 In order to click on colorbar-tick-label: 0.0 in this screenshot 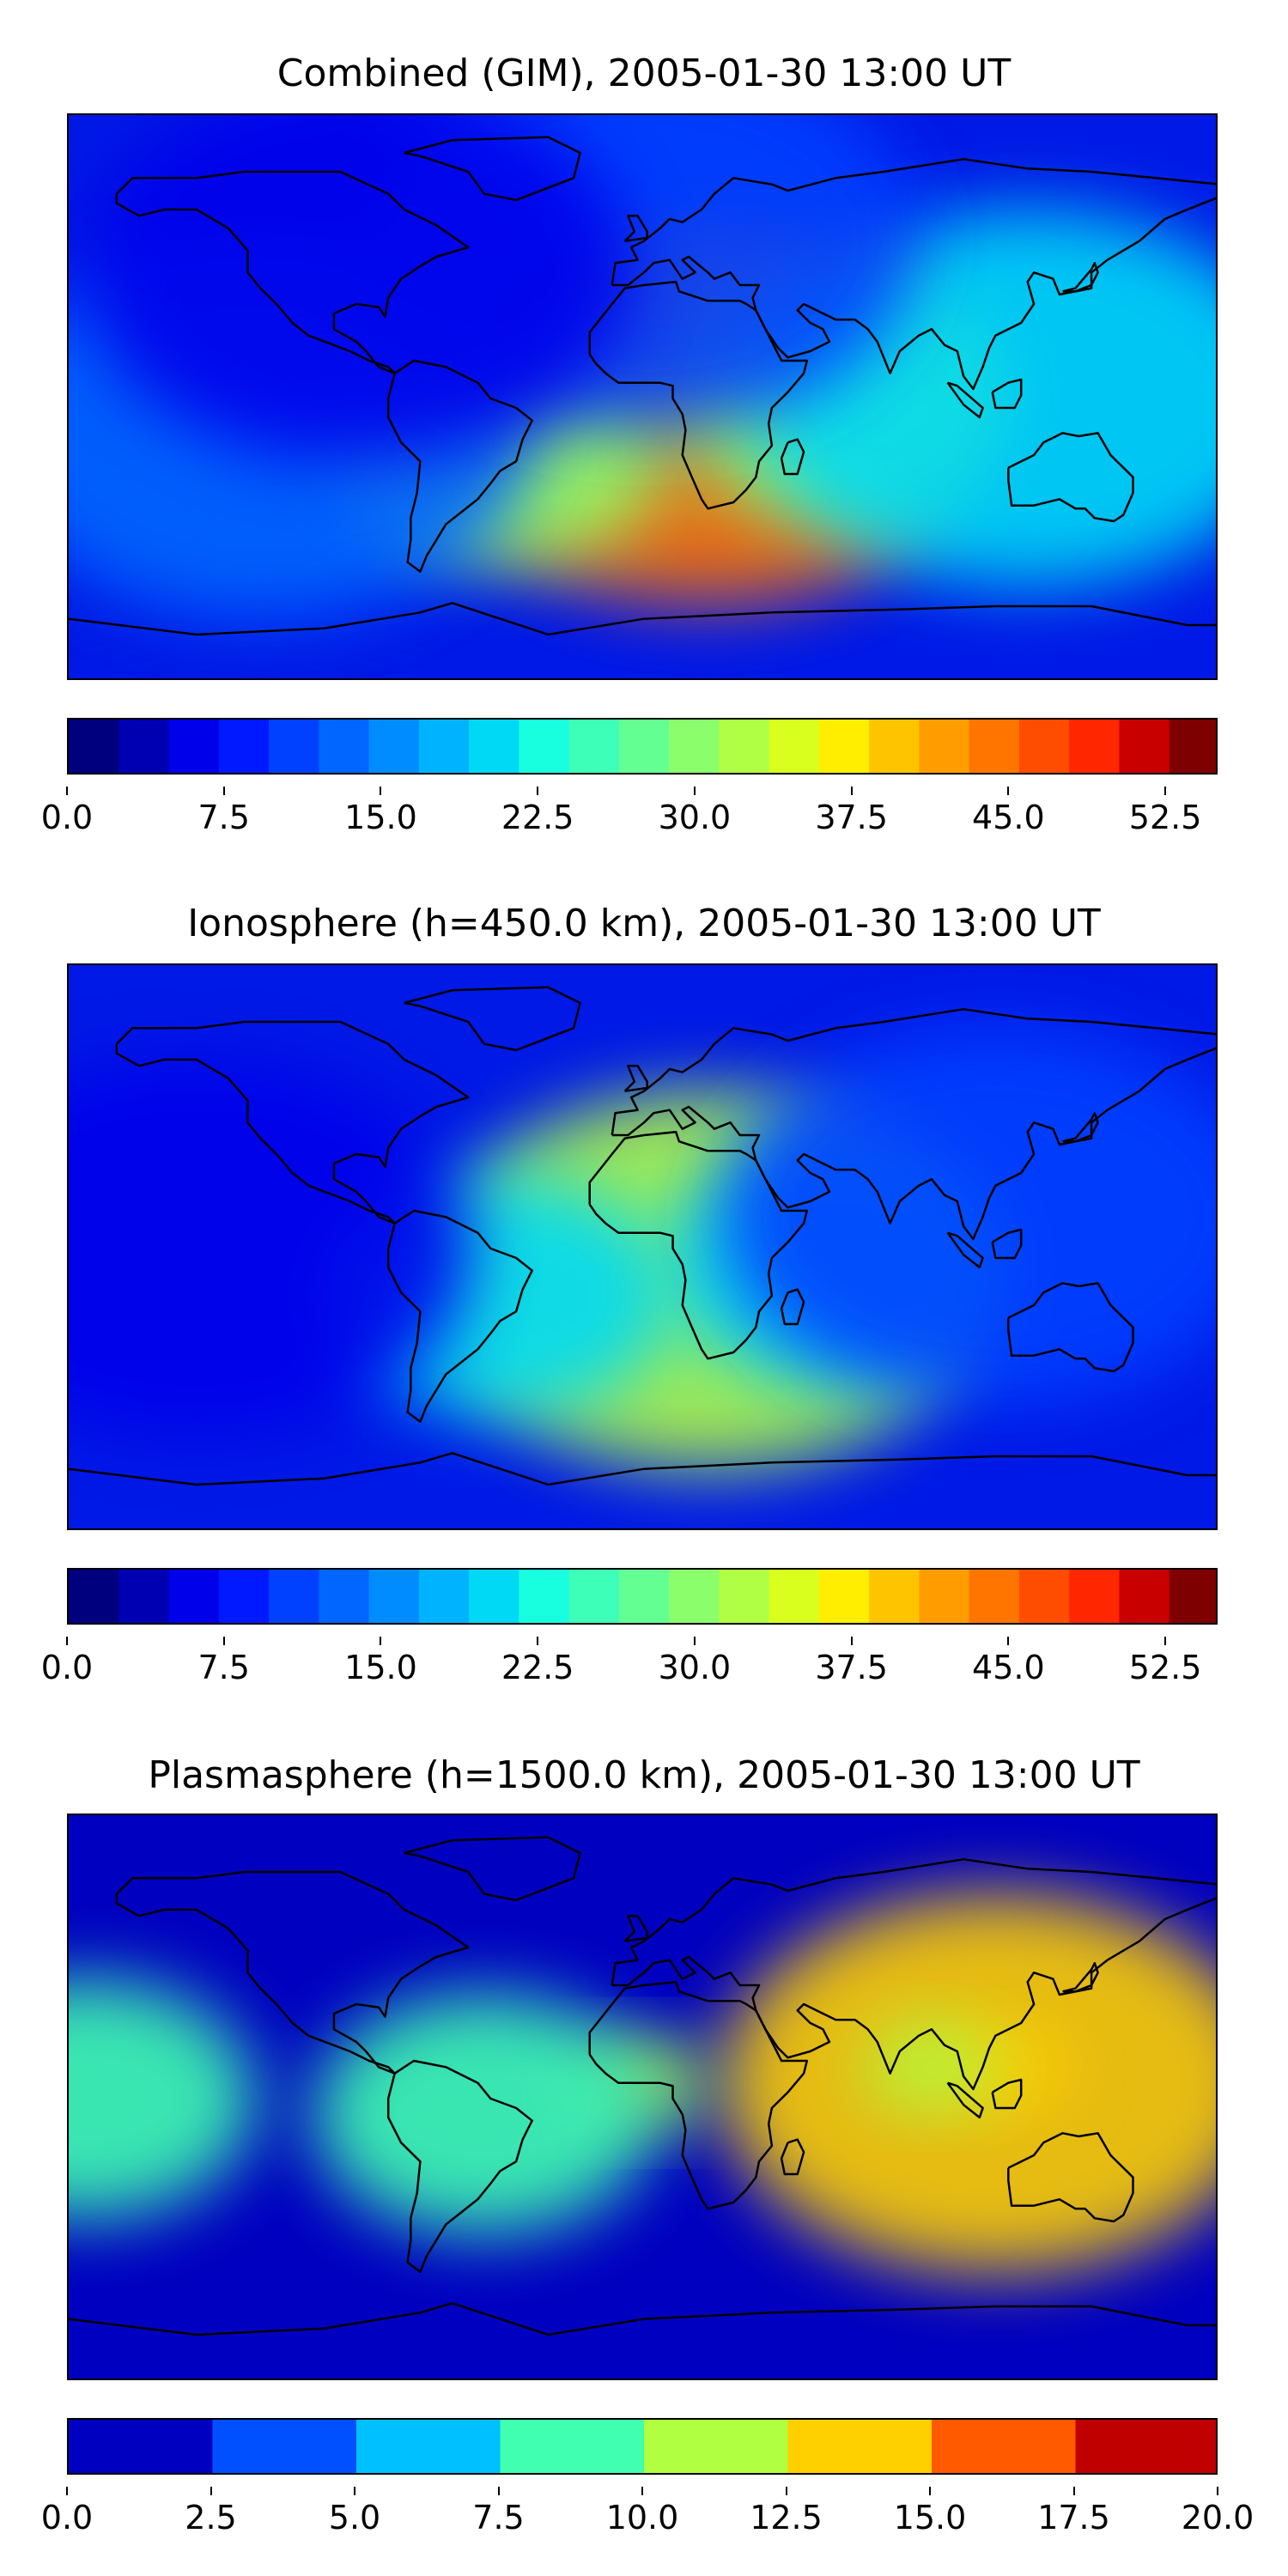, I will do `click(67, 1667)`.